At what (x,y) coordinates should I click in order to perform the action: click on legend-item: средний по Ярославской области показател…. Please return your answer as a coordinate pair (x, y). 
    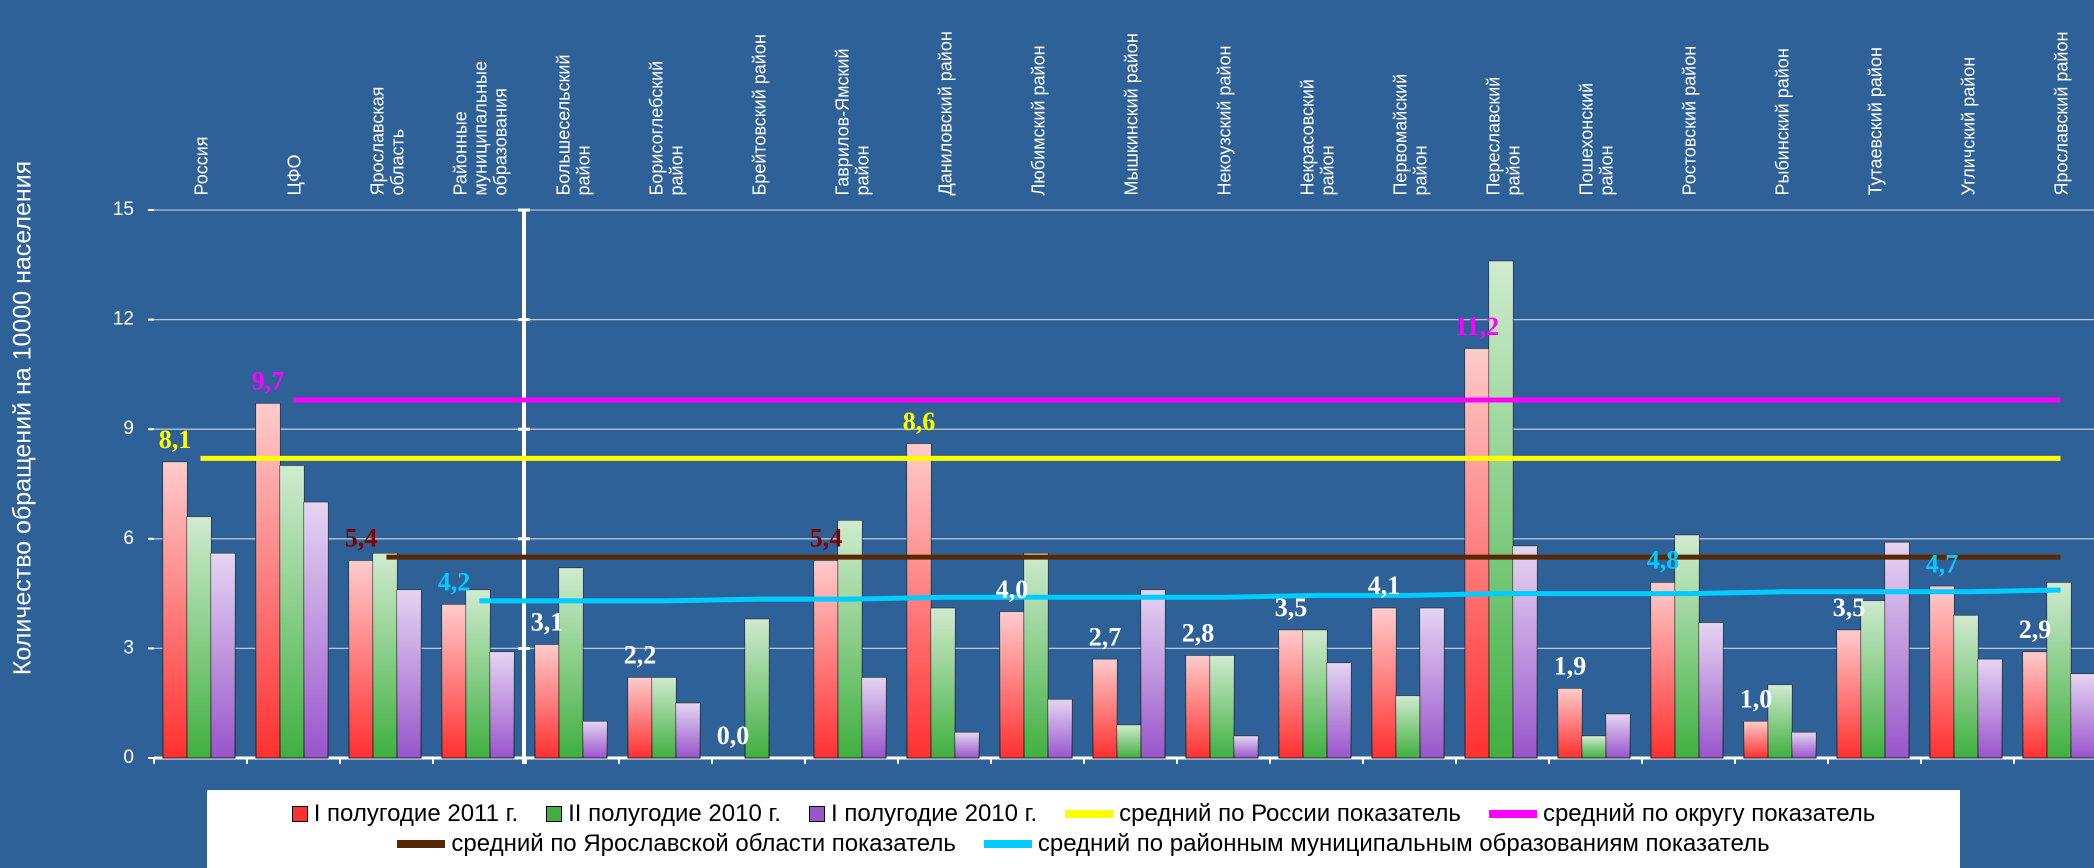
    Looking at the image, I should click on (676, 844).